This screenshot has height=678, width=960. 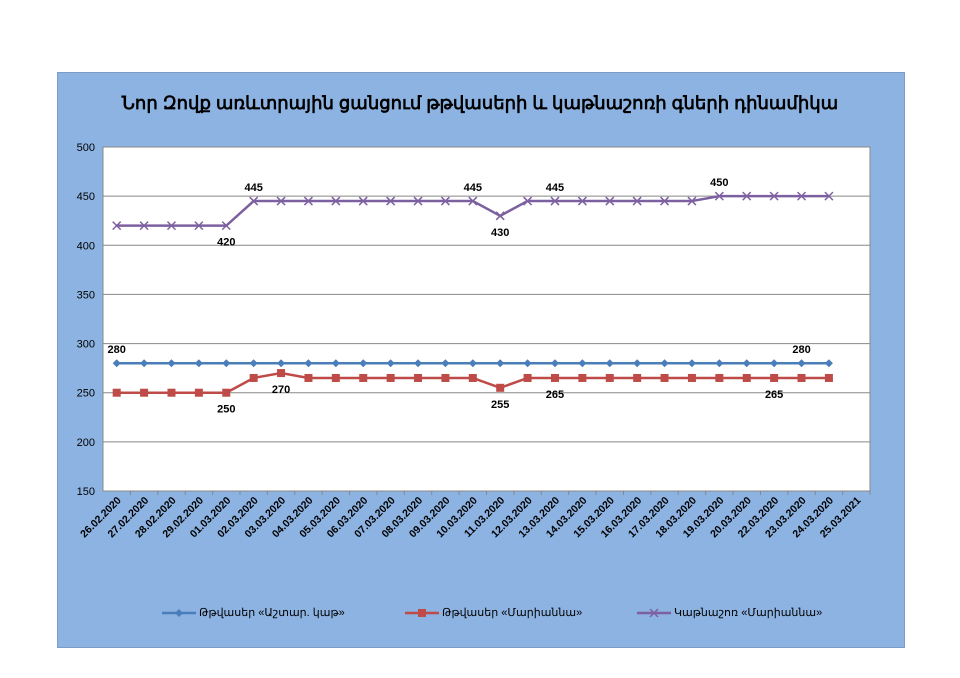 What do you see at coordinates (512, 613) in the screenshot?
I see `legend-label: Թթվասեր «Մարիաննա»` at bounding box center [512, 613].